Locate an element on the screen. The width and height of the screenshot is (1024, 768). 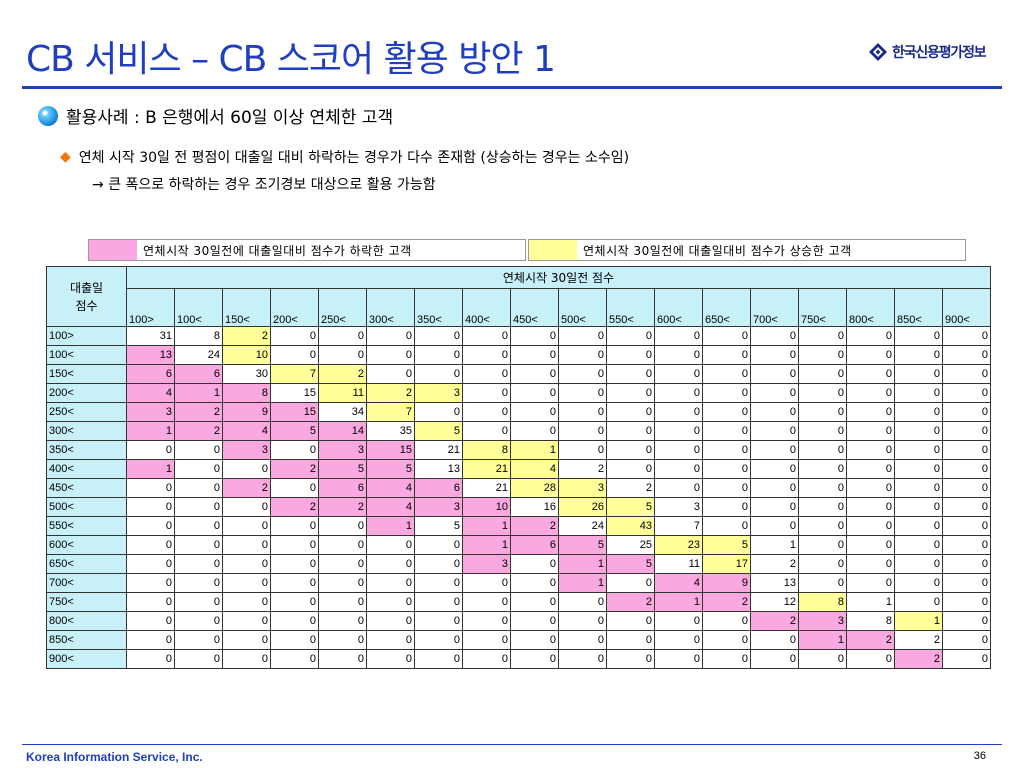
blue-ball-bullet-icon is located at coordinates (48, 115).